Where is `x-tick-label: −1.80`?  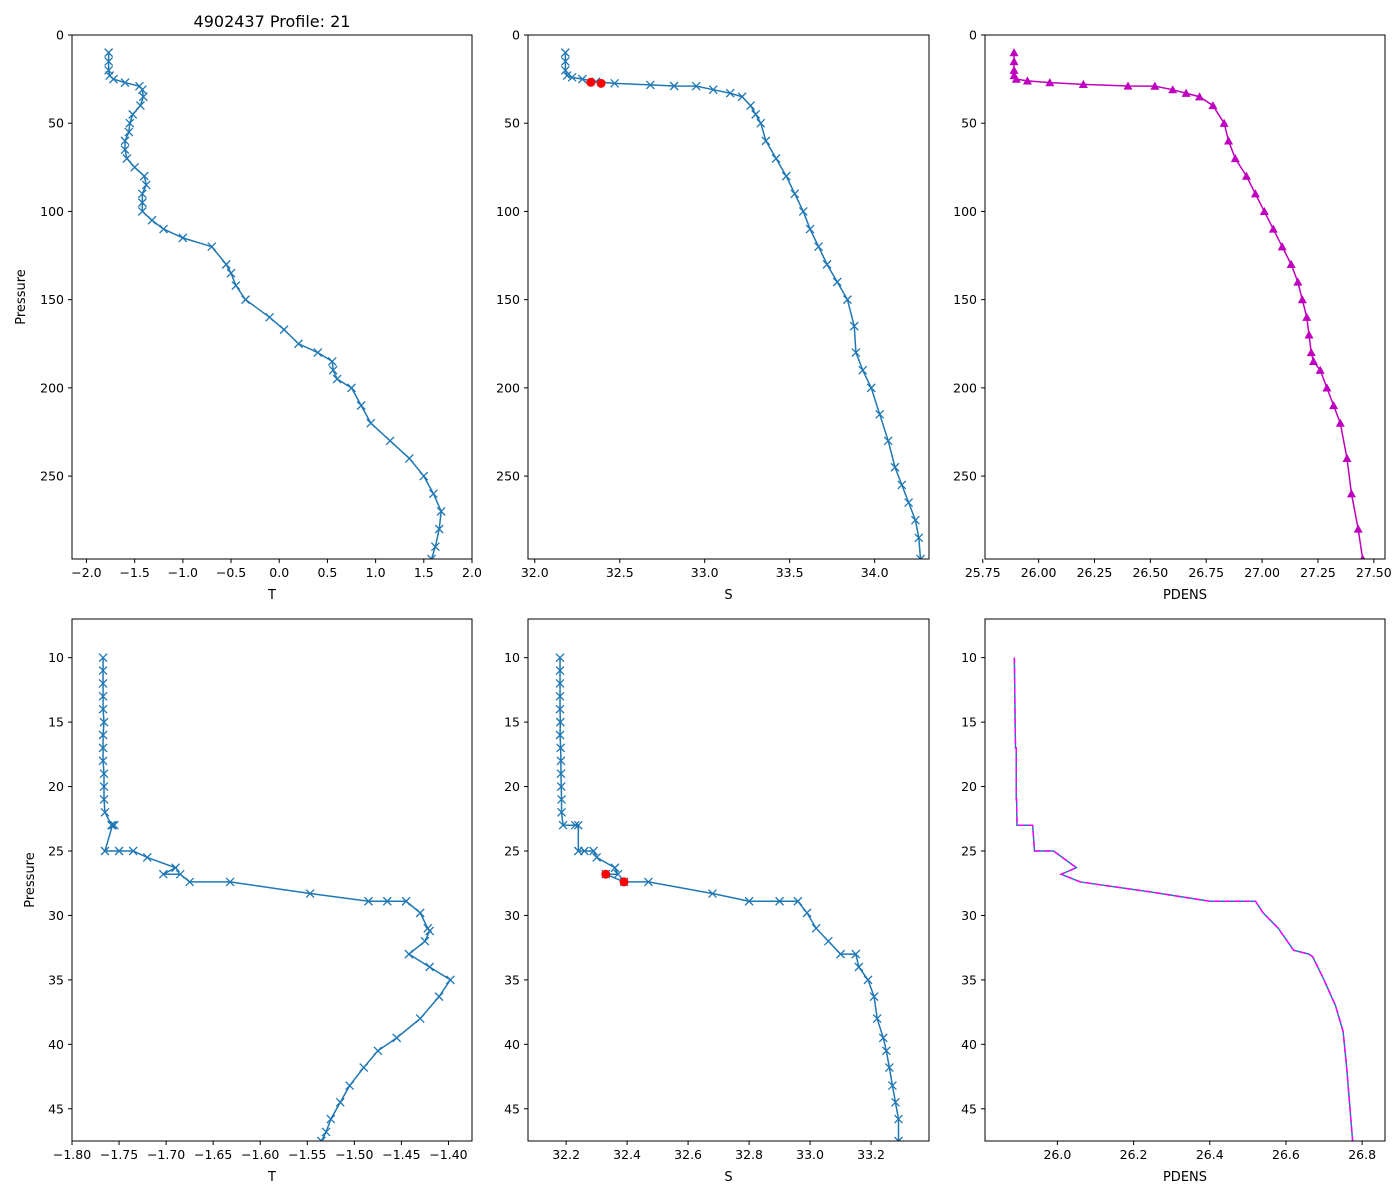 x-tick-label: −1.80 is located at coordinates (72, 1154).